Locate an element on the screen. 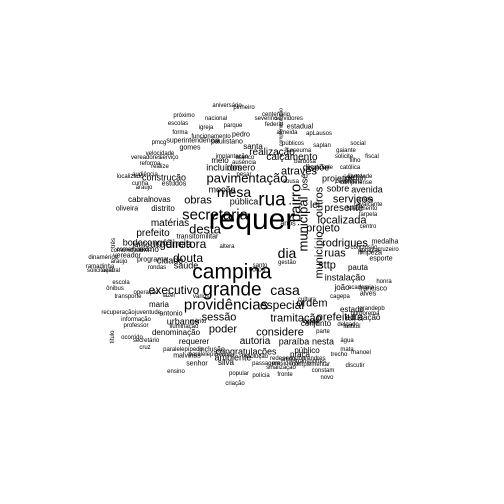 The image size is (504, 504). cloud-word: serviço is located at coordinates (169, 158).